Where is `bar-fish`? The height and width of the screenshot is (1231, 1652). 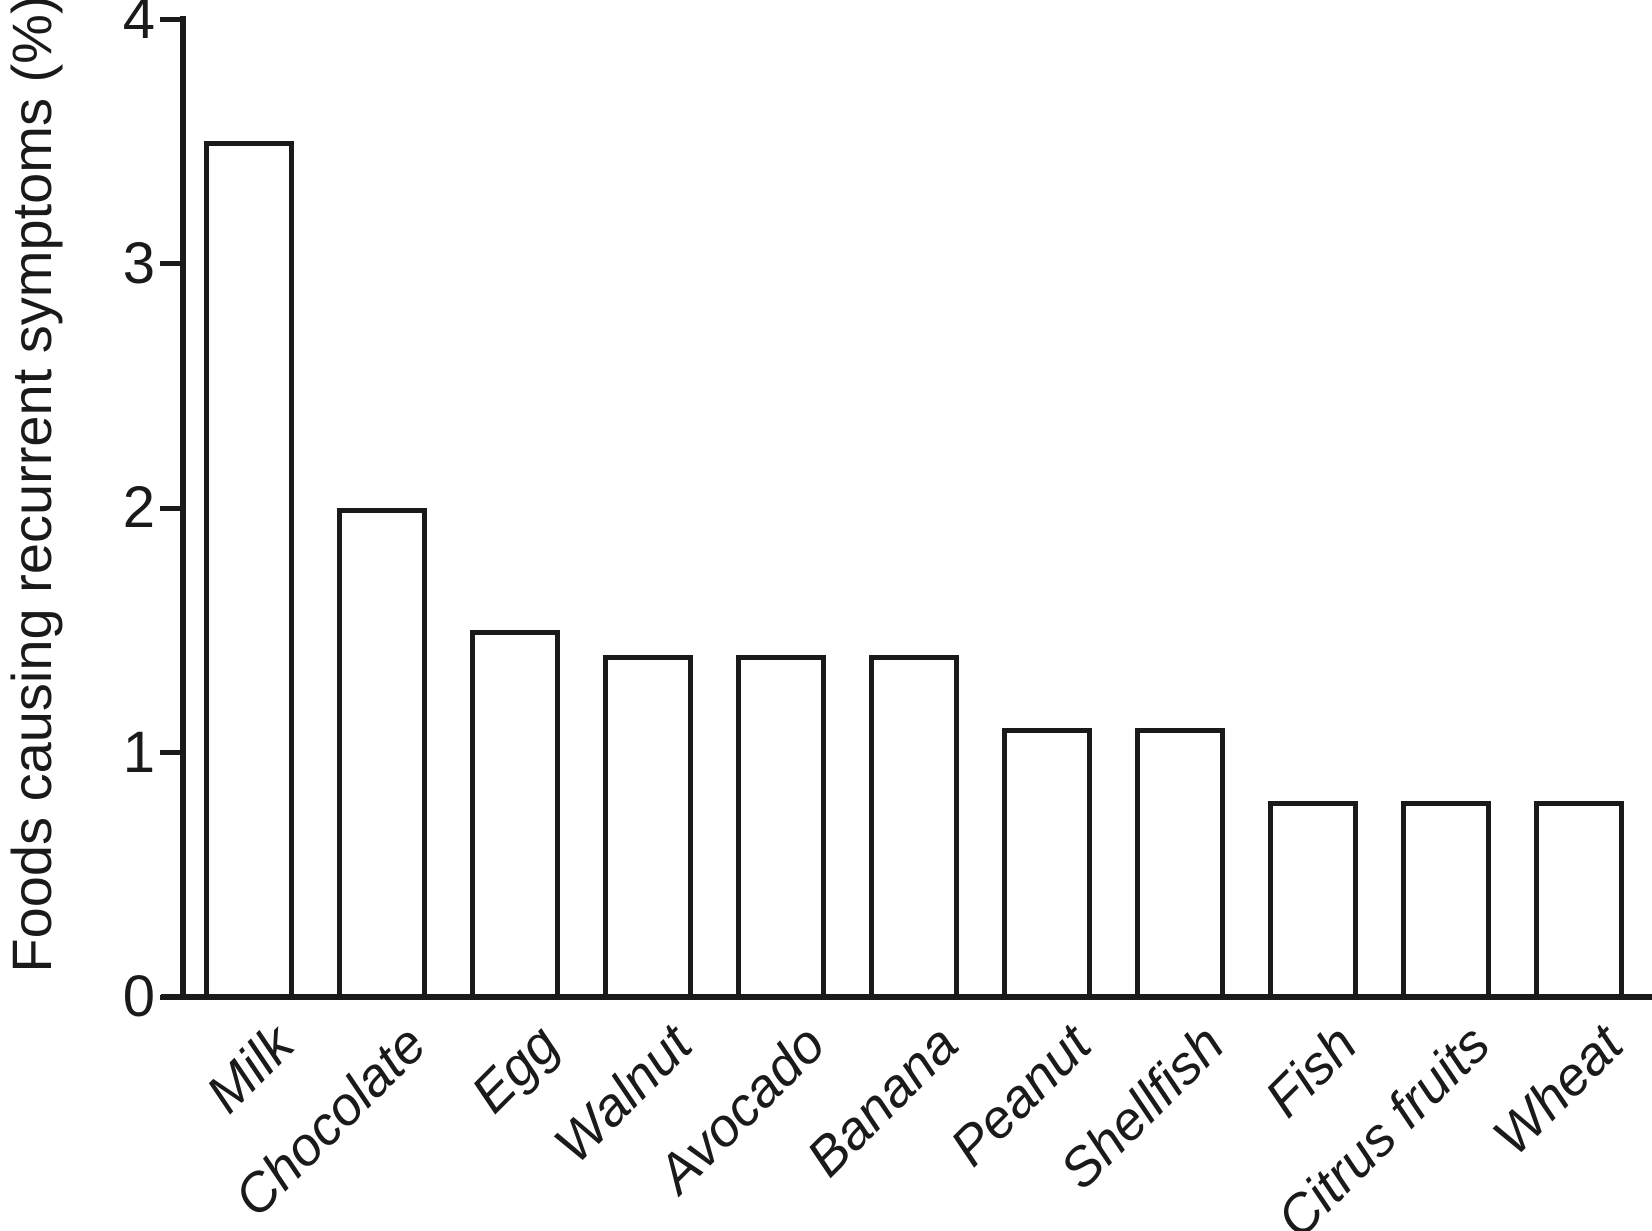
bar-fish is located at coordinates (1312, 899).